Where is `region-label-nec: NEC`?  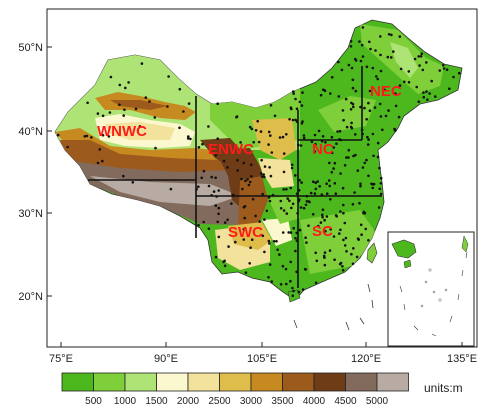 region-label-nec: NEC is located at coordinates (386, 91).